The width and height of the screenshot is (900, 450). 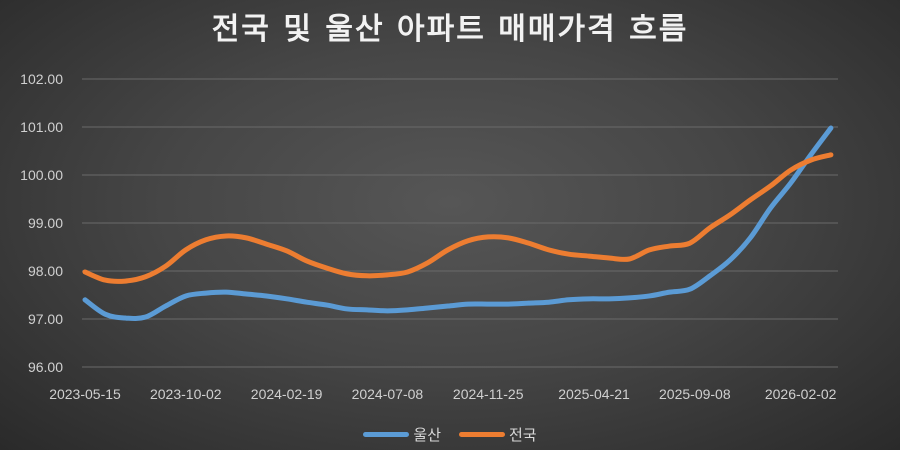 I want to click on y-tick-label: 101.00, so click(x=41, y=127).